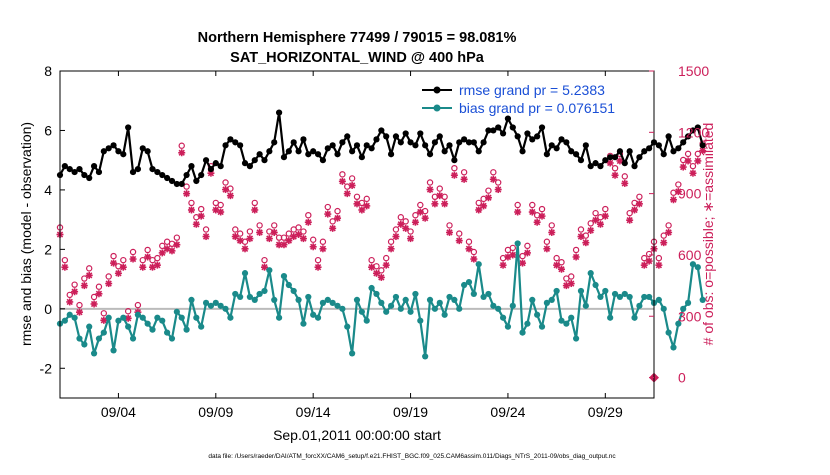 This screenshot has height=475, width=830. I want to click on y-right-tick-label: 1500, so click(693, 71).